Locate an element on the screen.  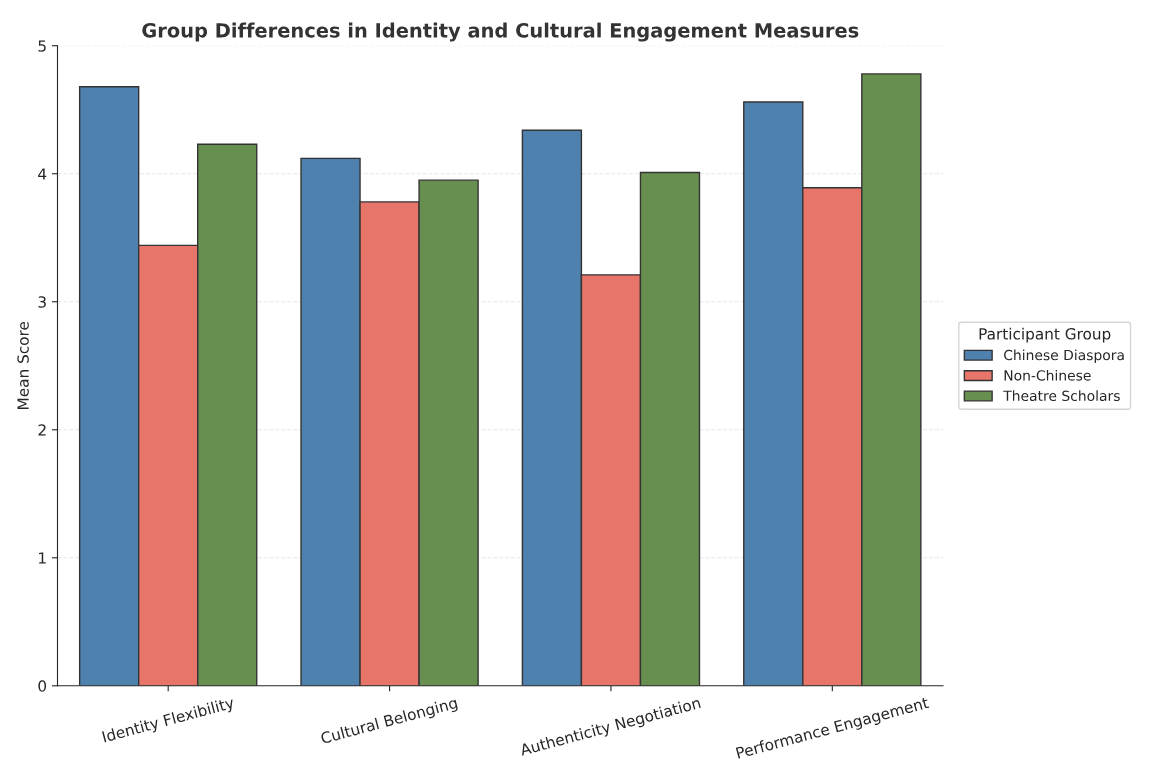
y-tick-label: 1 is located at coordinates (42, 558).